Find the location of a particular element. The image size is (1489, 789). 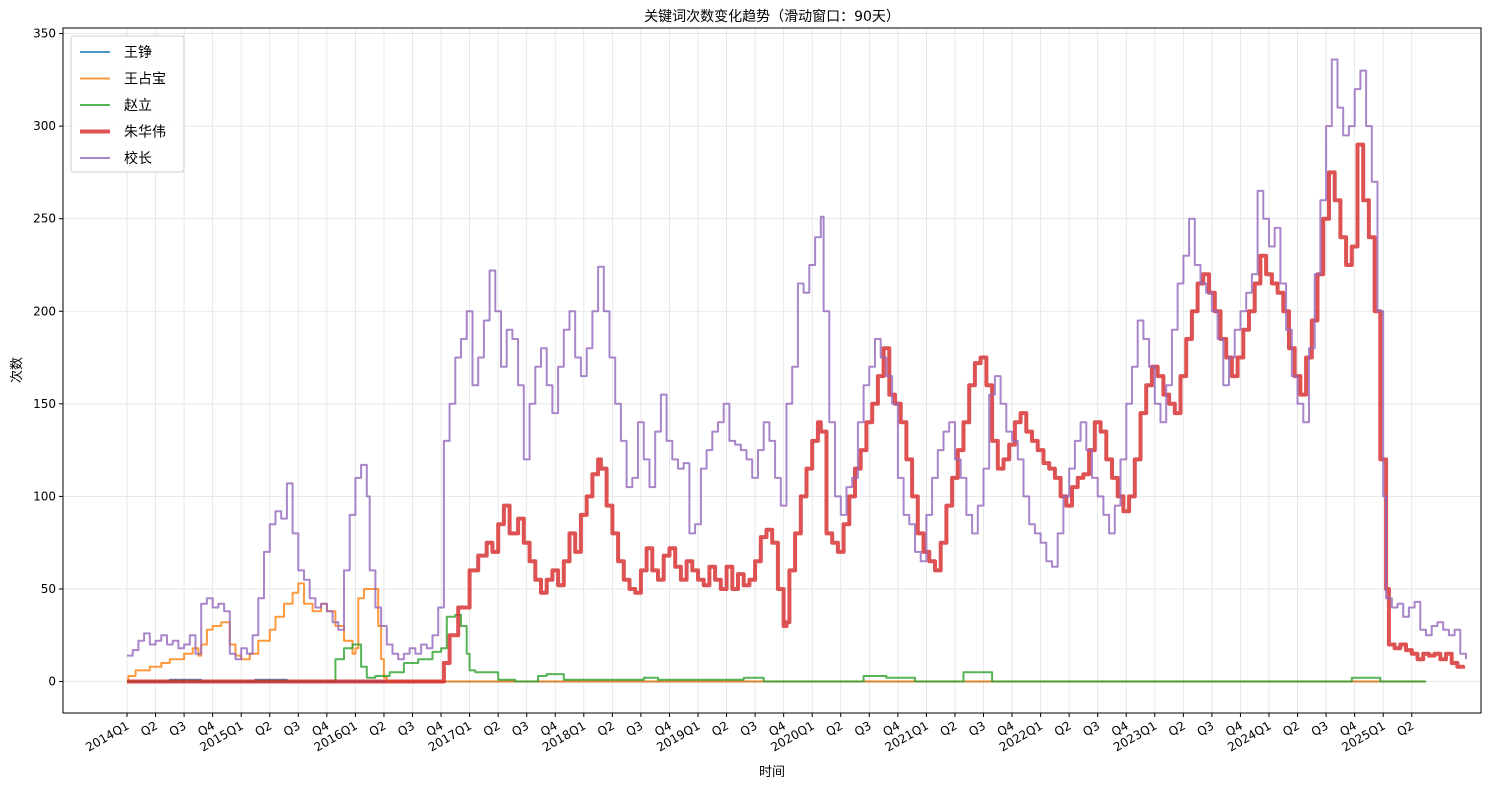

chart-title: 关键词次数变化趋势（滑动窗口：90天） is located at coordinates (772, 16).